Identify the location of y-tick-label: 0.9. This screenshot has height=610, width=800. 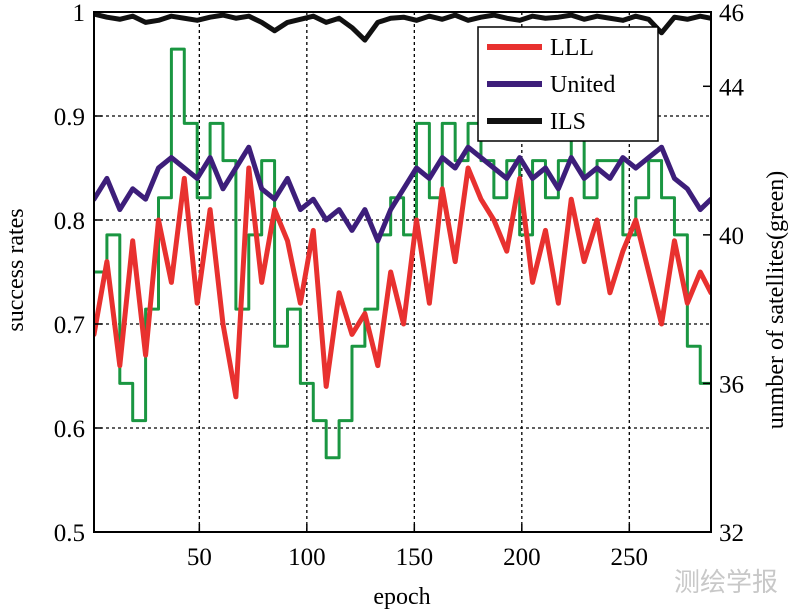
(69, 117).